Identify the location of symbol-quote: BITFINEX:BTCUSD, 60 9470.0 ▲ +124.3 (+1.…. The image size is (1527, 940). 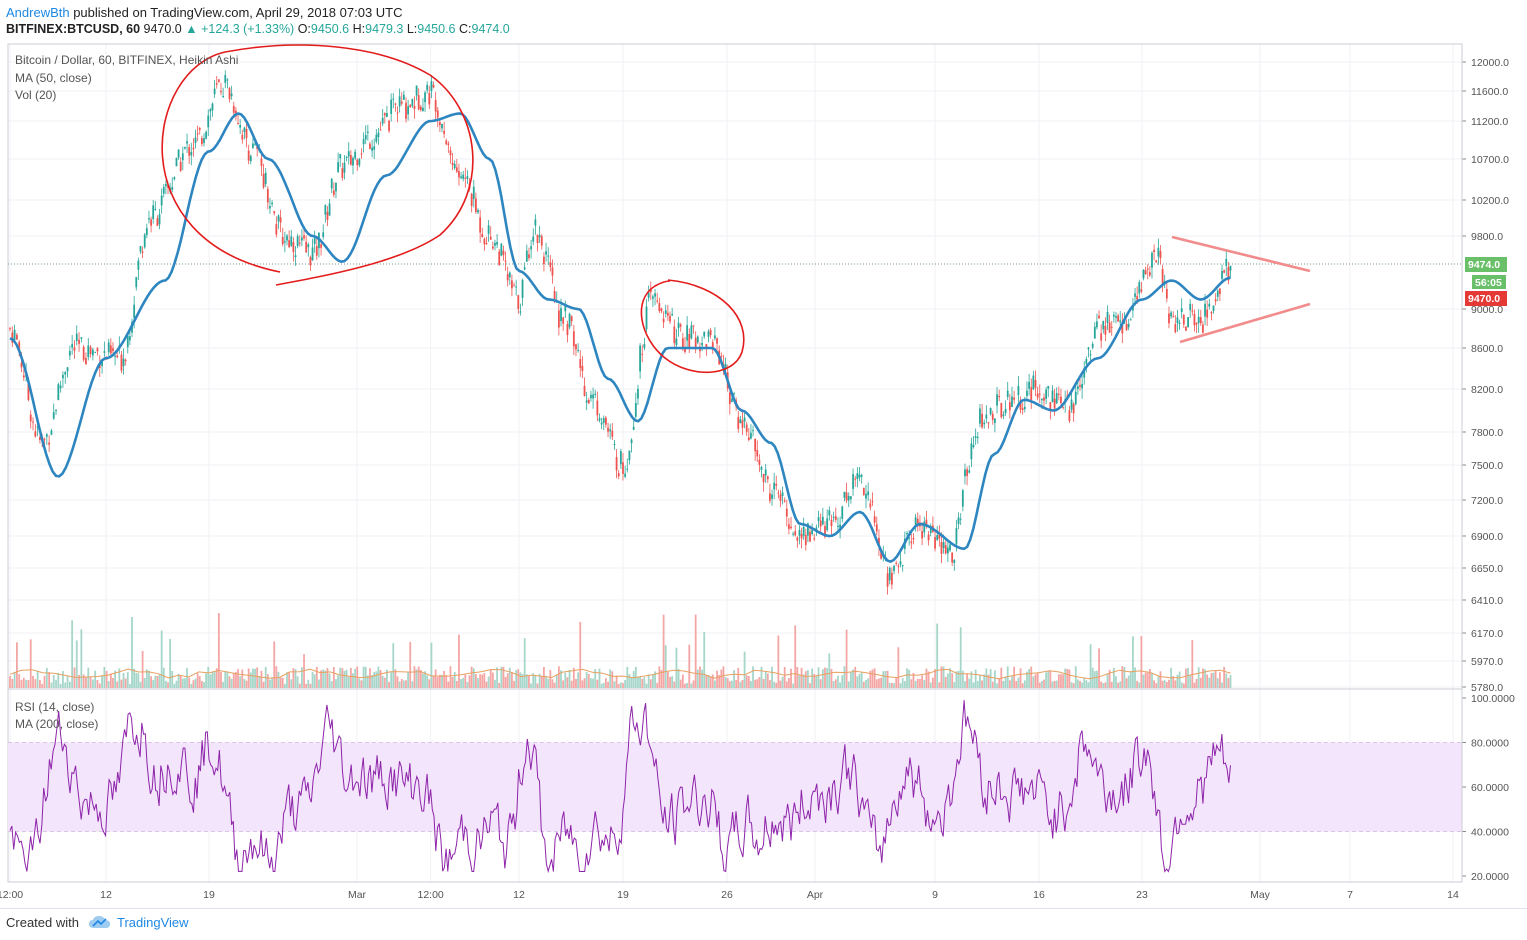
(258, 29).